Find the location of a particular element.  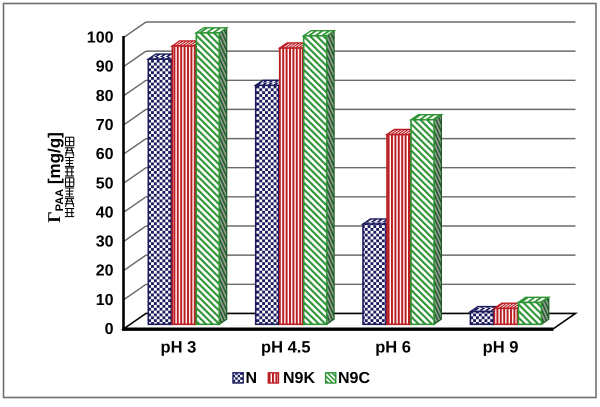

svg-text: pH 3 is located at coordinates (179, 348).